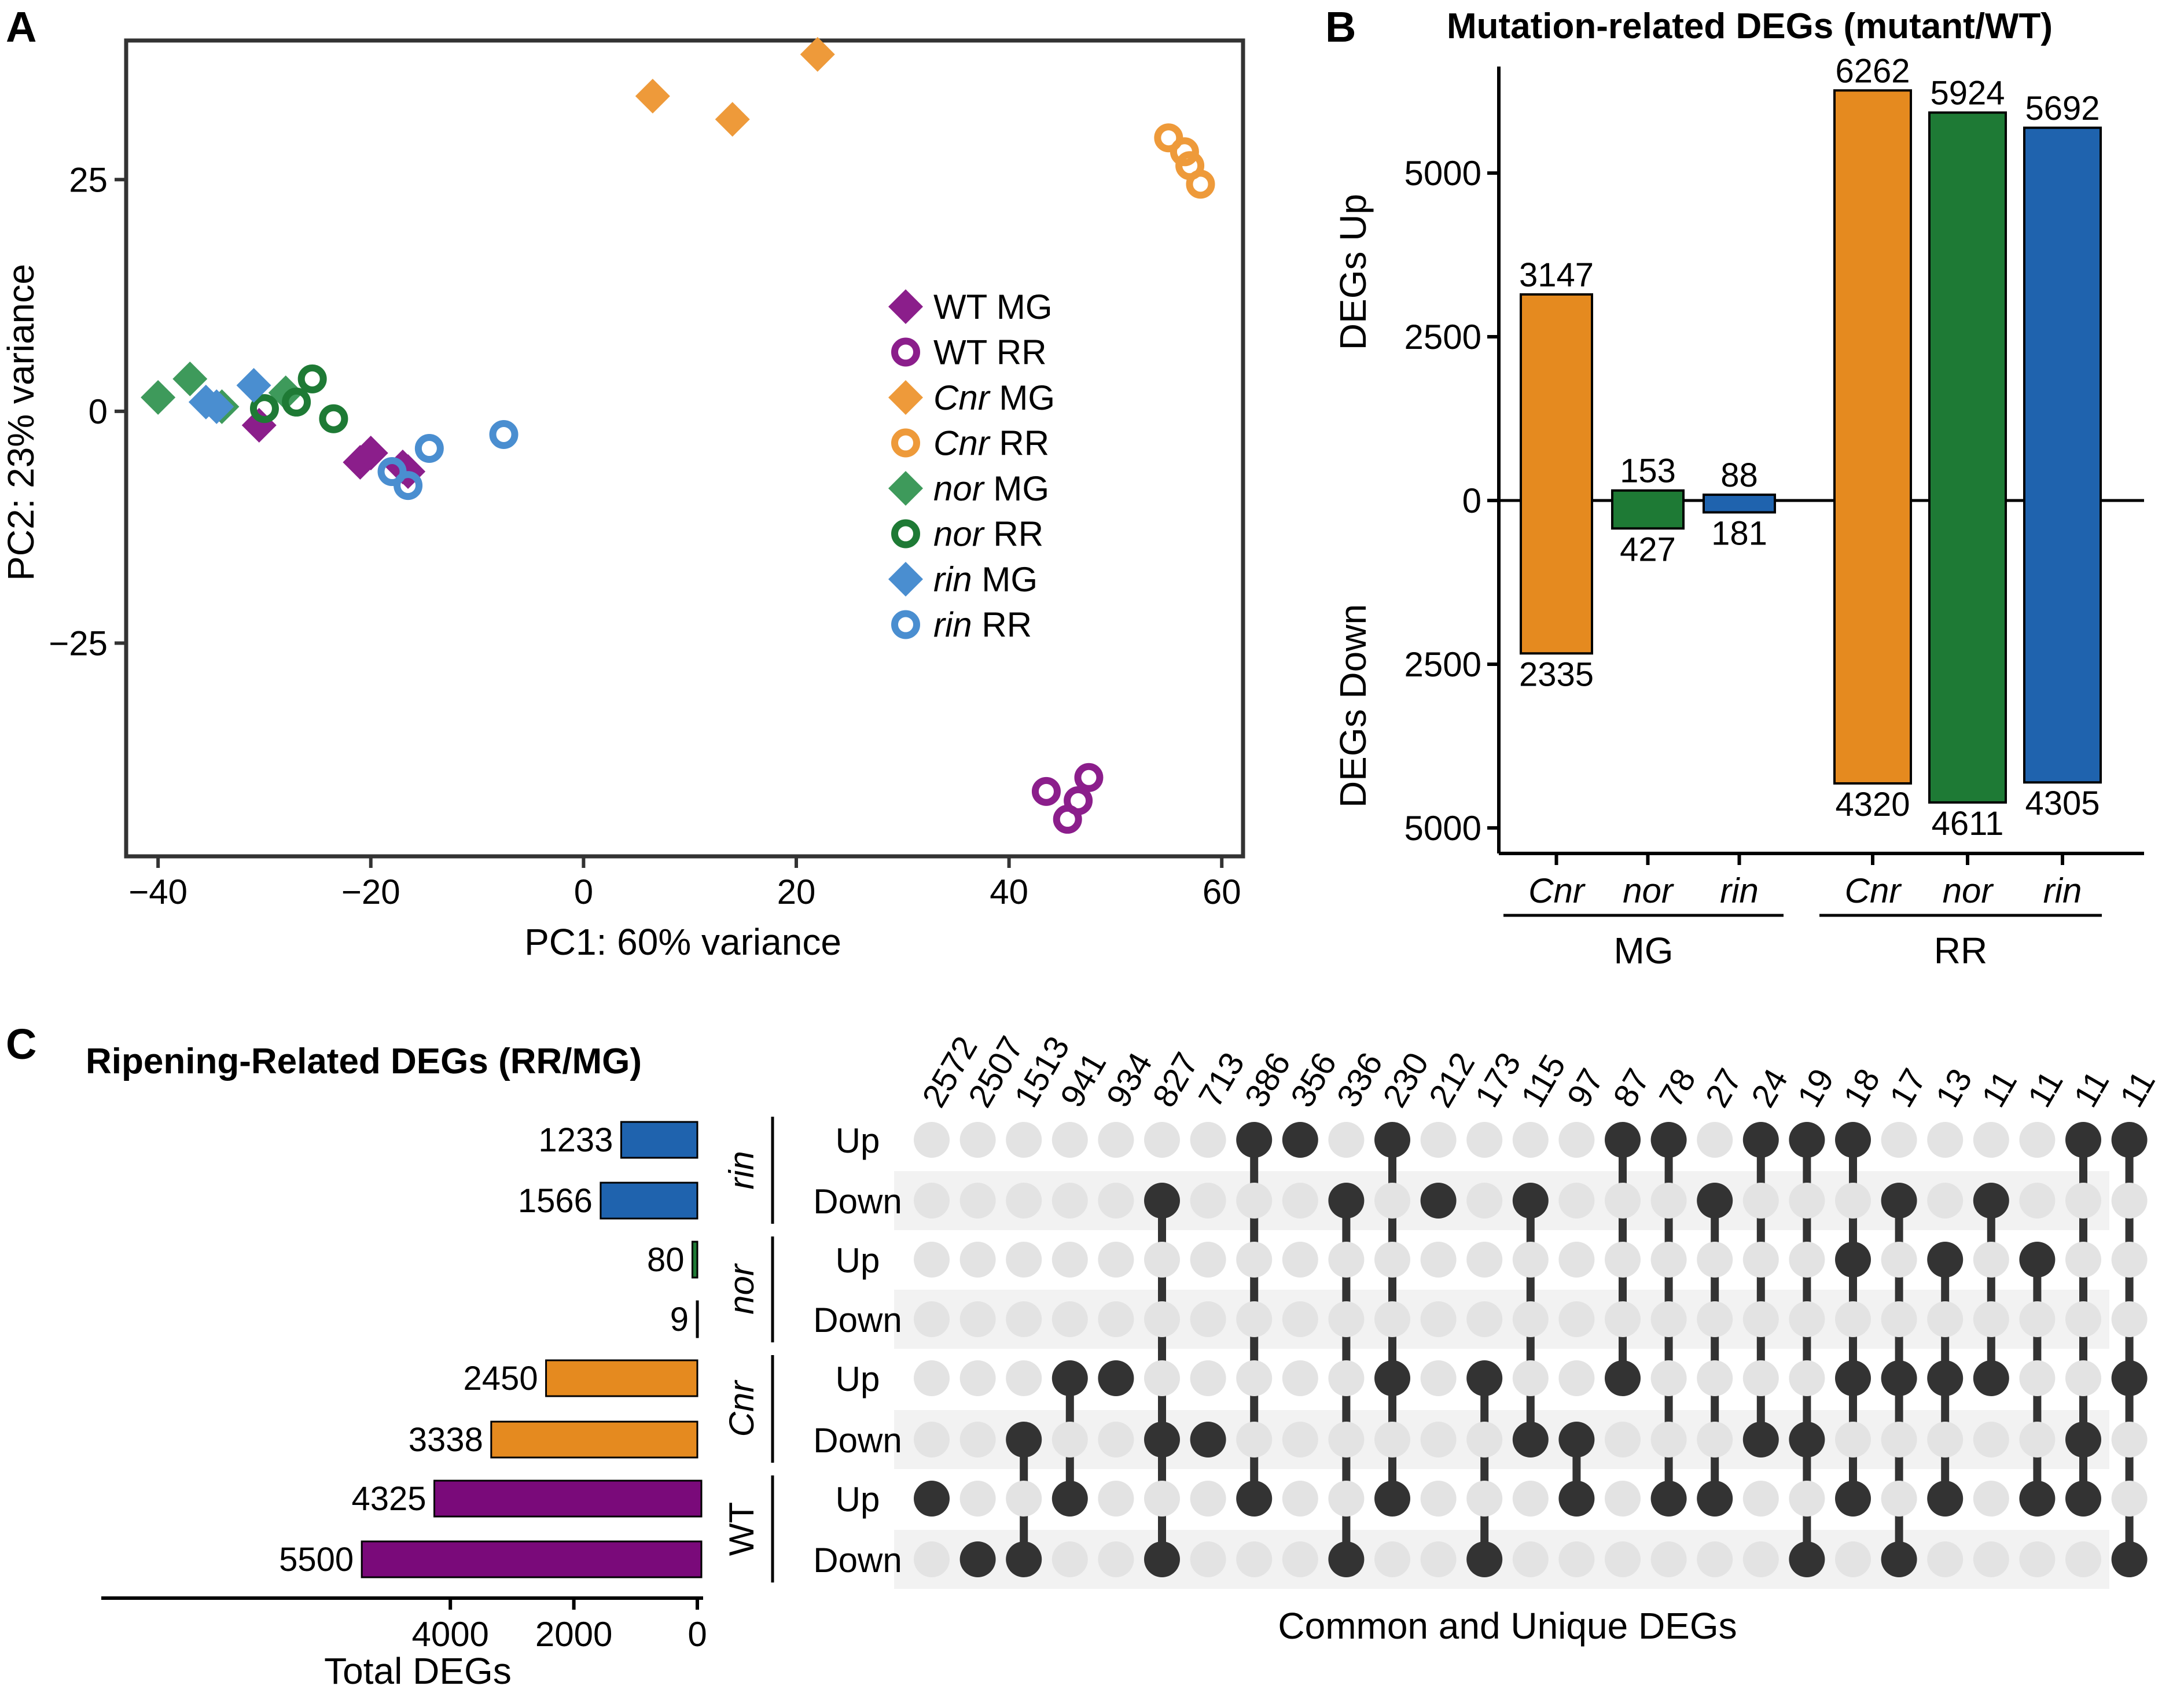 This screenshot has width=2184, height=1693. I want to click on row-label-up: Up, so click(858, 1499).